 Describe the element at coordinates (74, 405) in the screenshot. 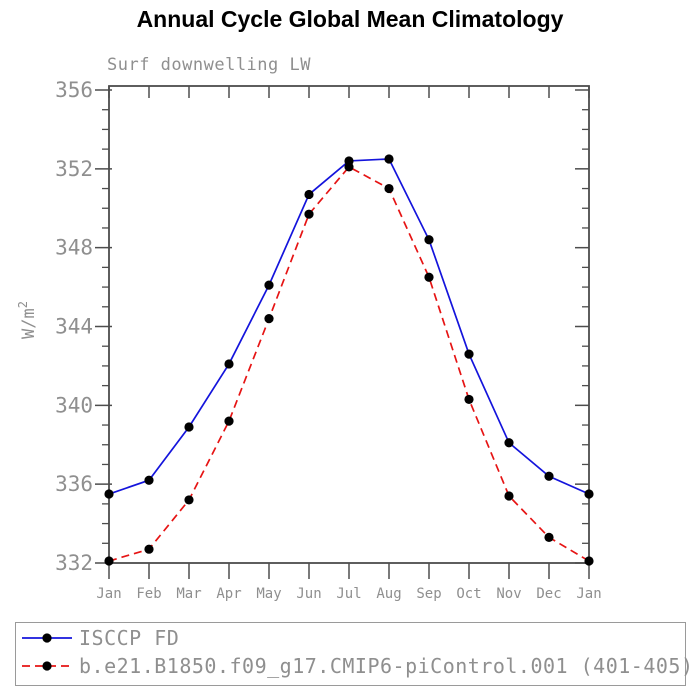

I see `y-tick-label: 340` at that location.